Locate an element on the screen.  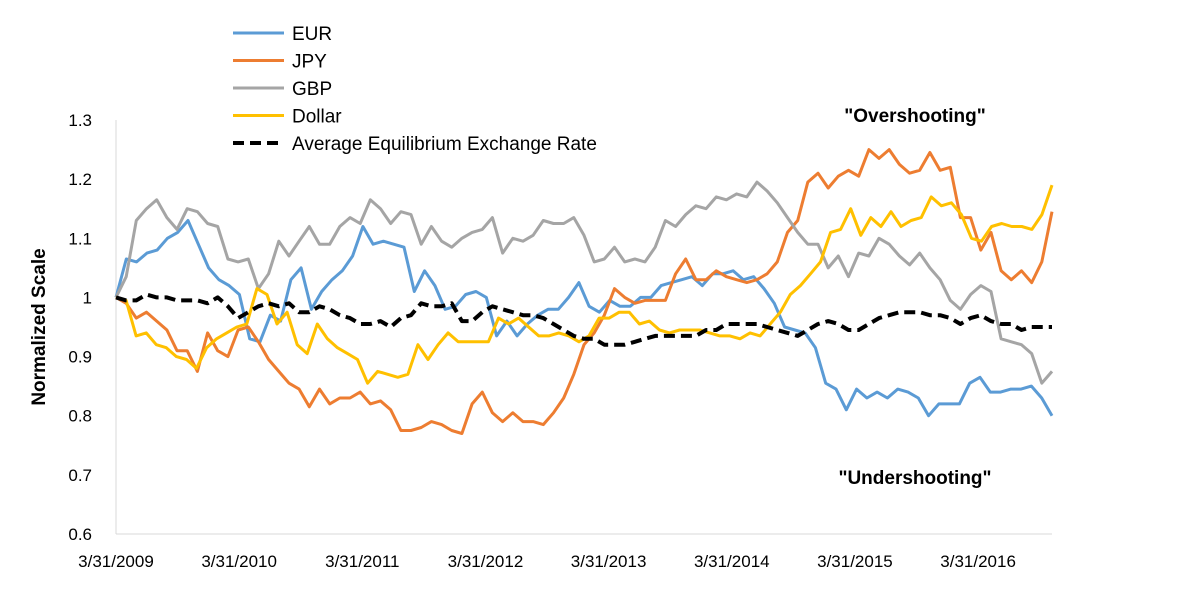
legend-label-dollar: Dollar is located at coordinates (317, 117).